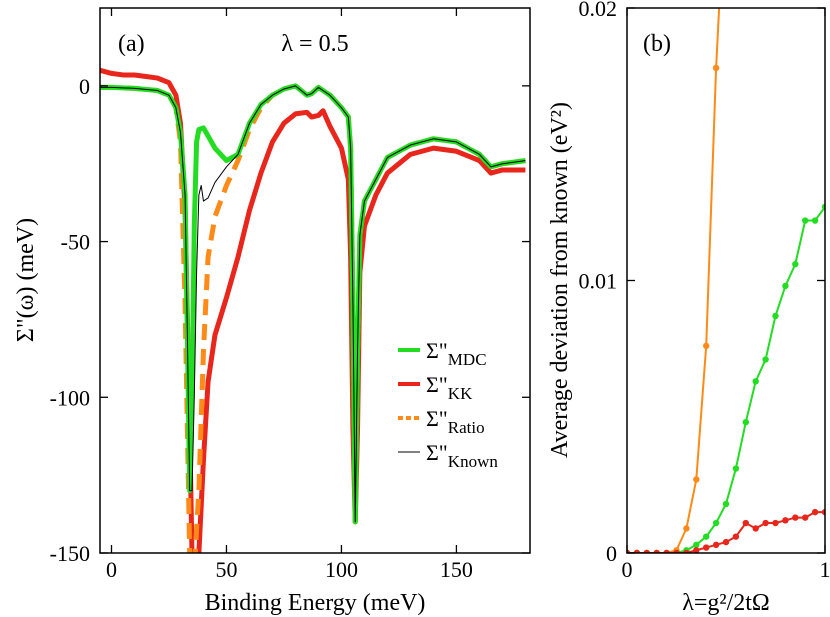 This screenshot has height=617, width=830. What do you see at coordinates (70, 397) in the screenshot?
I see `y-tick-label: -100` at bounding box center [70, 397].